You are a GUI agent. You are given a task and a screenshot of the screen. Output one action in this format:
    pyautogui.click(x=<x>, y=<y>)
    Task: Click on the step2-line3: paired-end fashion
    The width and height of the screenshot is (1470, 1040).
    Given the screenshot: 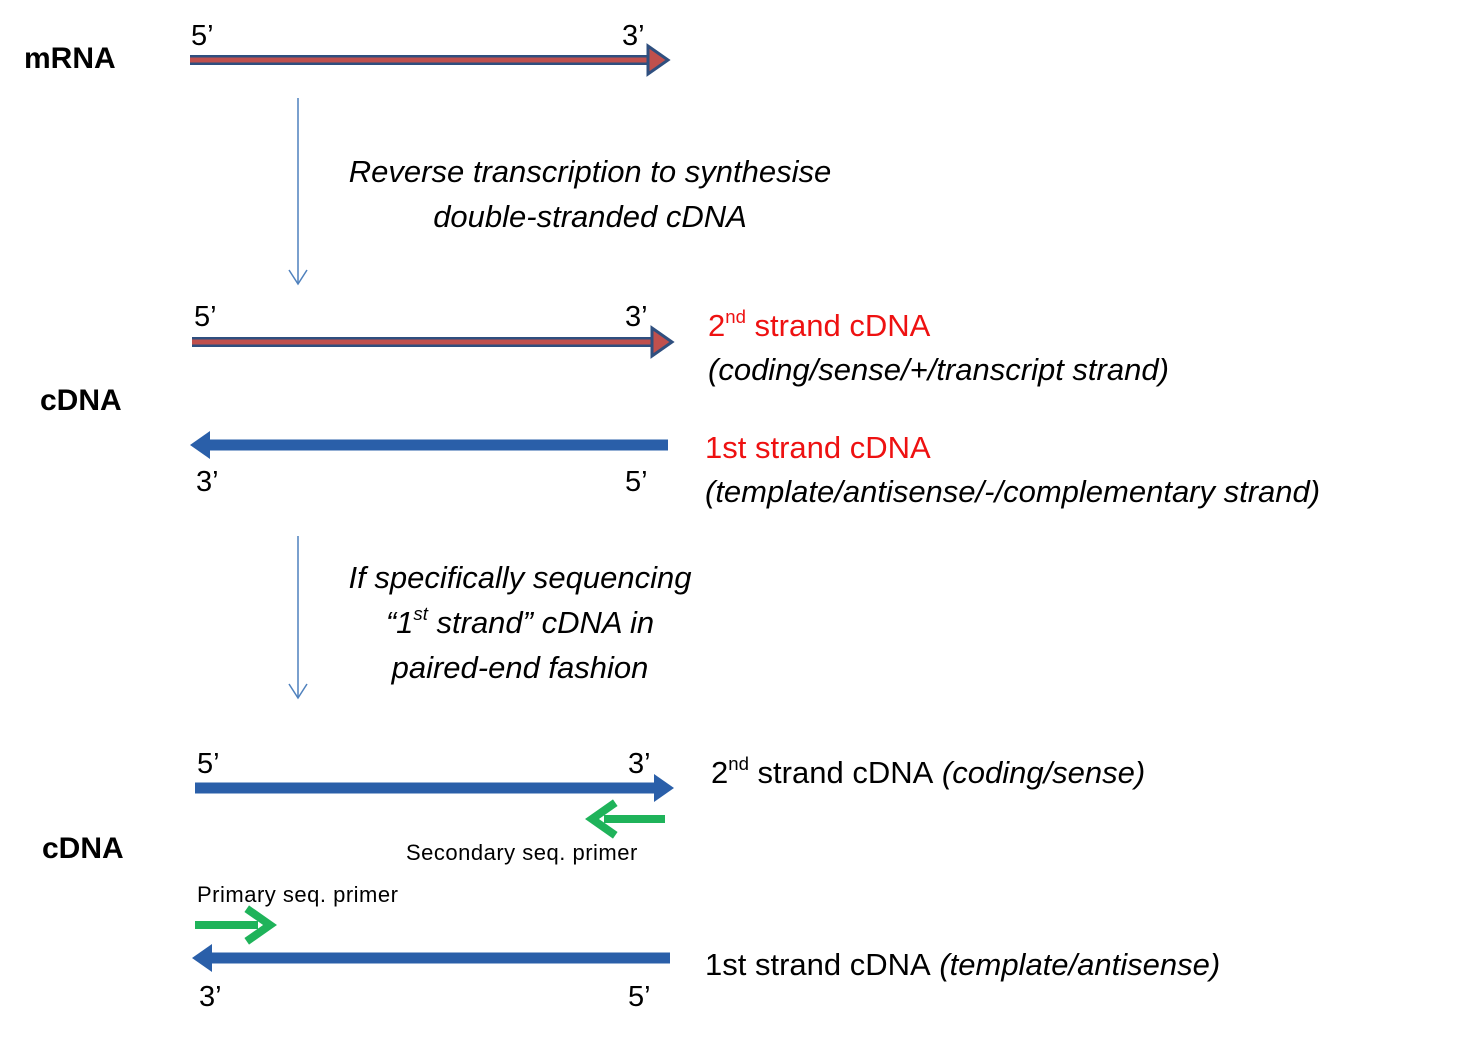 What is the action you would take?
    pyautogui.click(x=520, y=667)
    